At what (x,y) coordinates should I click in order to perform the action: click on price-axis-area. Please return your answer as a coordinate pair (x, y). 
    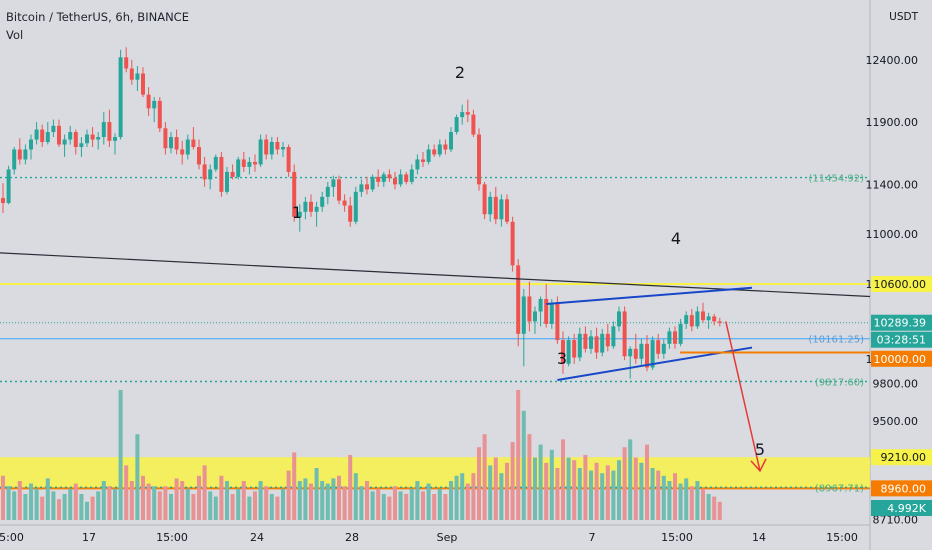
    Looking at the image, I should click on (901, 275).